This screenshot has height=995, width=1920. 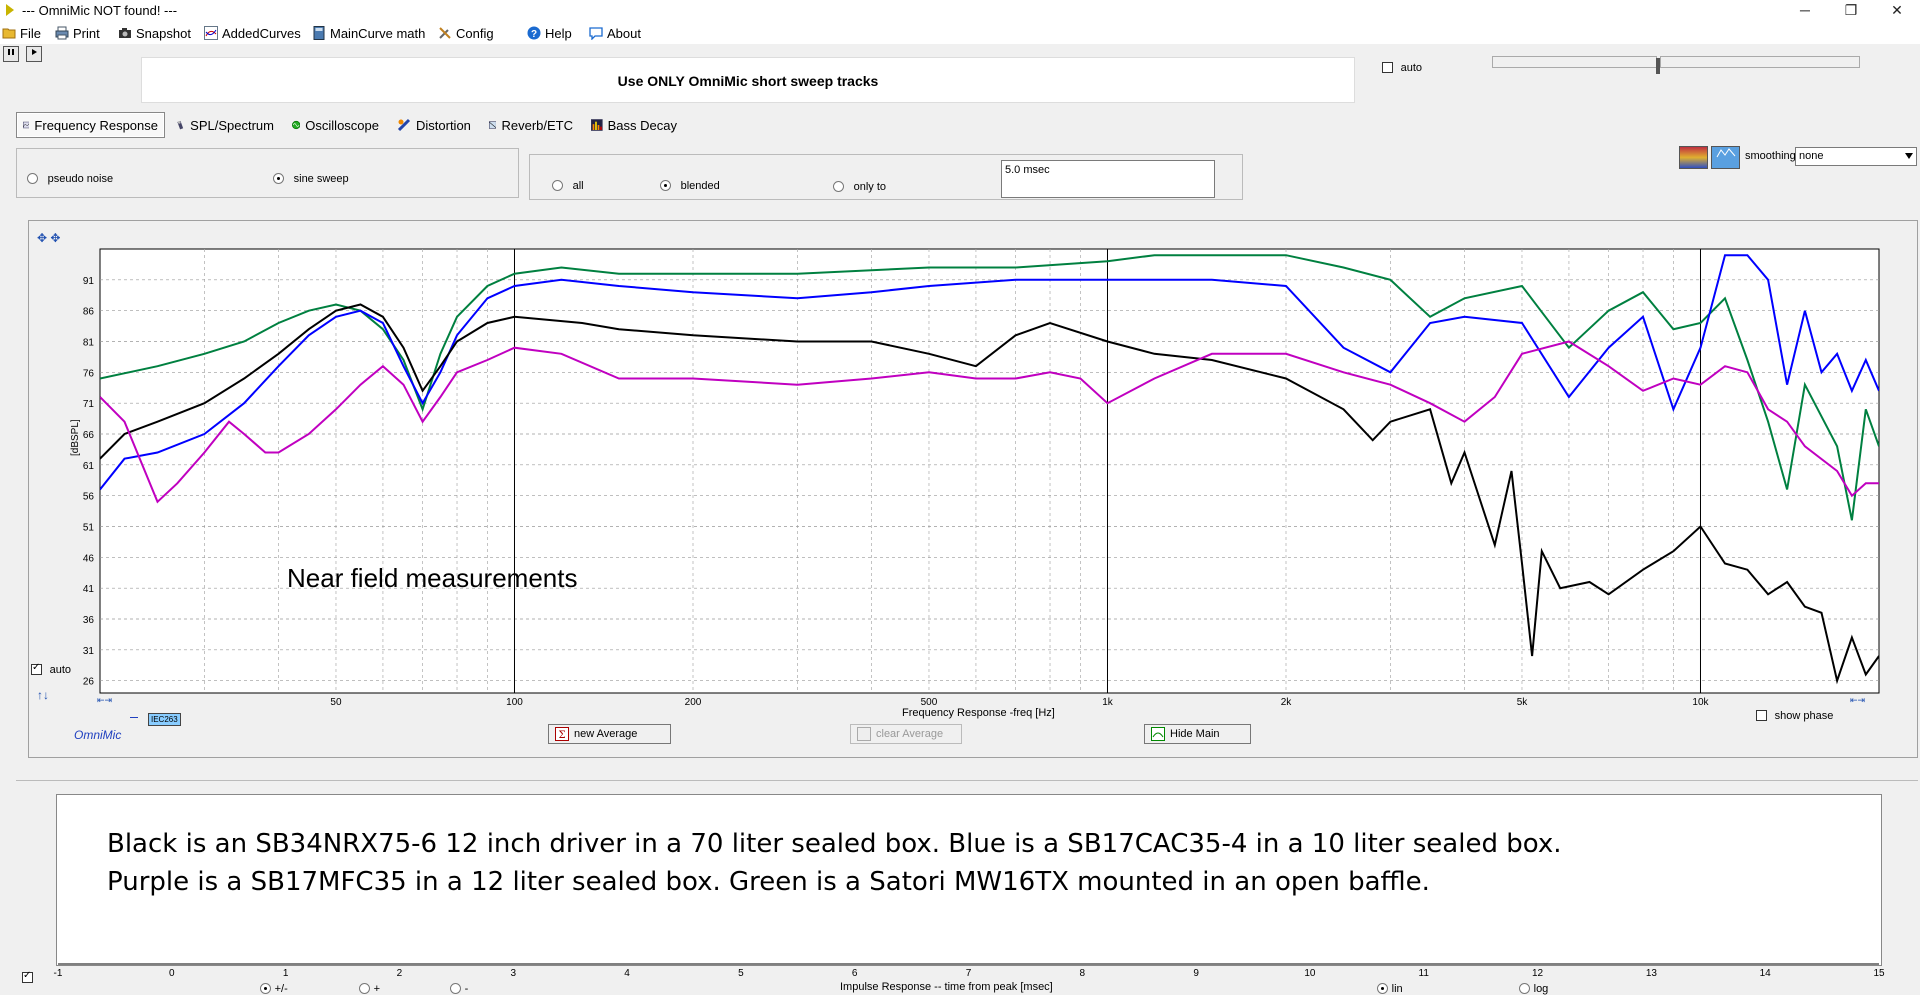 What do you see at coordinates (1856, 156) in the screenshot?
I see `smoothing-select: none` at bounding box center [1856, 156].